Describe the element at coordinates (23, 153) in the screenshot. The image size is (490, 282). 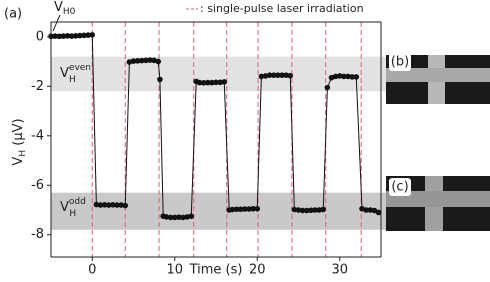
I see `y-axis-label-sub: H` at that location.